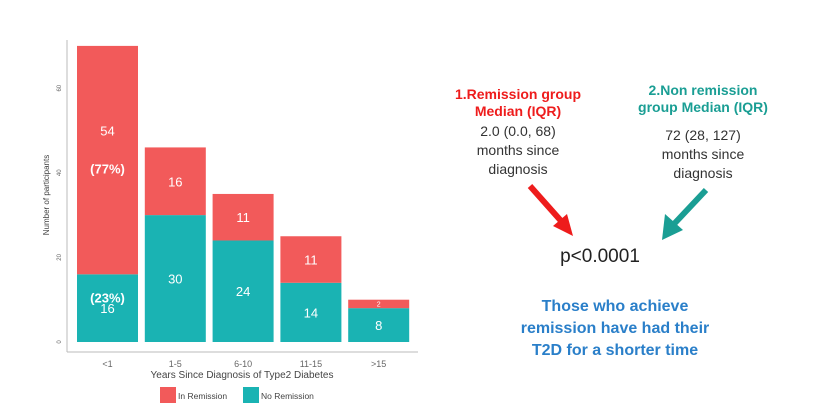  I want to click on data-label: 8, so click(378, 325).